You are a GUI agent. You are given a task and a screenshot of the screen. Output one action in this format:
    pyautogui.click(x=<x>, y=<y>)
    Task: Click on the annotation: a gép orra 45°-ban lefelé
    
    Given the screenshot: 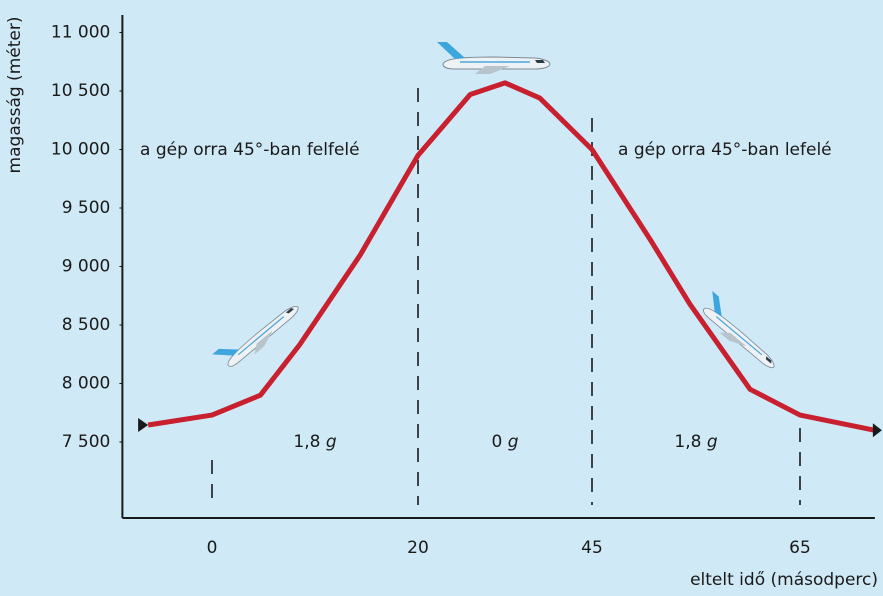 What is the action you would take?
    pyautogui.click(x=725, y=150)
    